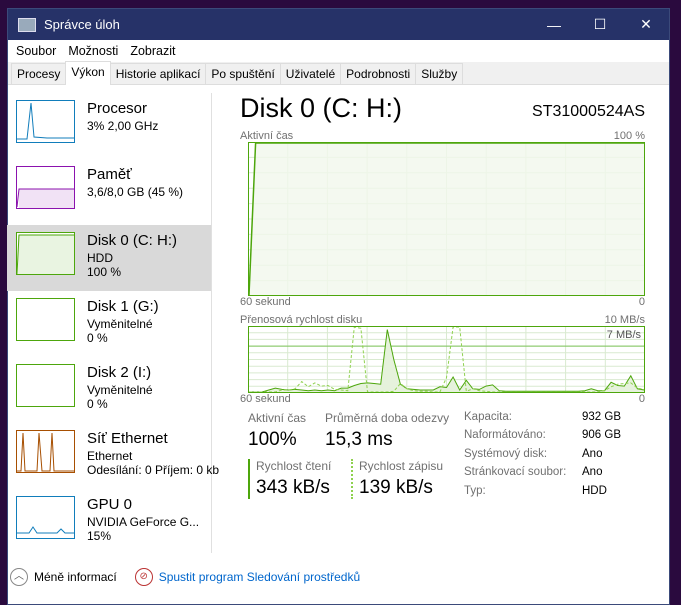 This screenshot has height=605, width=681. What do you see at coordinates (117, 108) in the screenshot?
I see `sidebar-item-name: Procesor` at bounding box center [117, 108].